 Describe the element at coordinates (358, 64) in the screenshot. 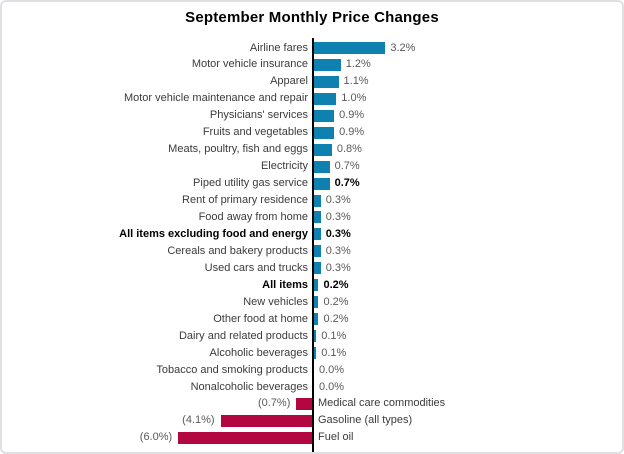

I see `value-label: 1.2%` at that location.